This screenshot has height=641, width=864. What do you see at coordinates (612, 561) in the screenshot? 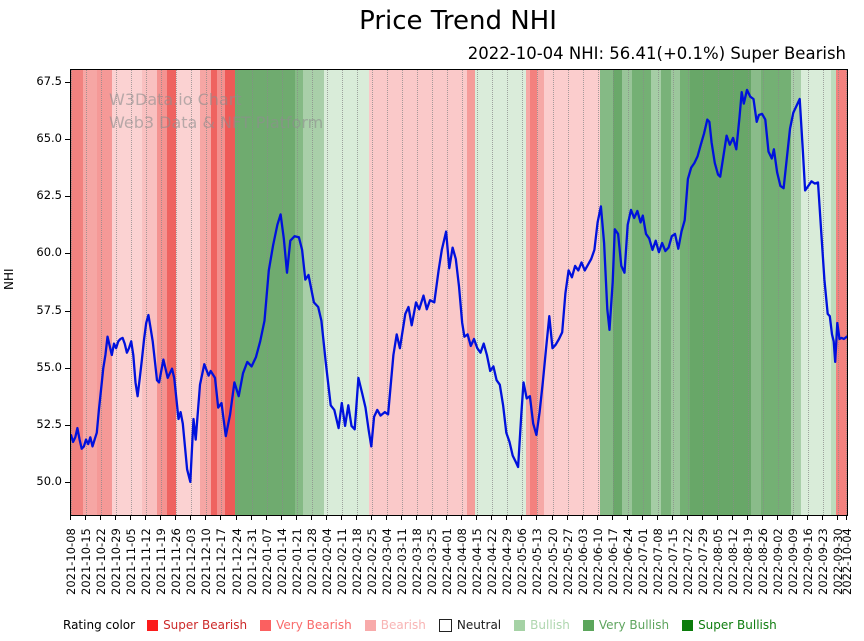
I see `x-tick-label: 2022-06-17` at bounding box center [612, 561].